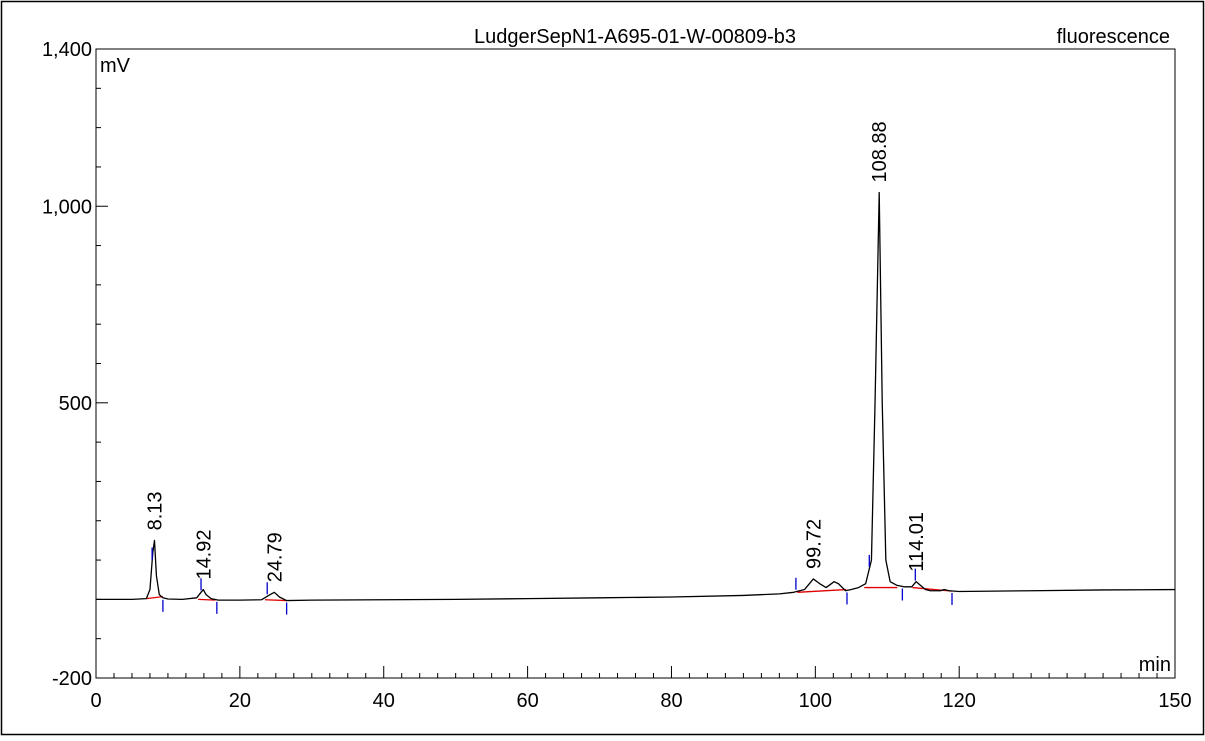 The image size is (1205, 741). What do you see at coordinates (959, 701) in the screenshot?
I see `x-tick-label: 120` at bounding box center [959, 701].